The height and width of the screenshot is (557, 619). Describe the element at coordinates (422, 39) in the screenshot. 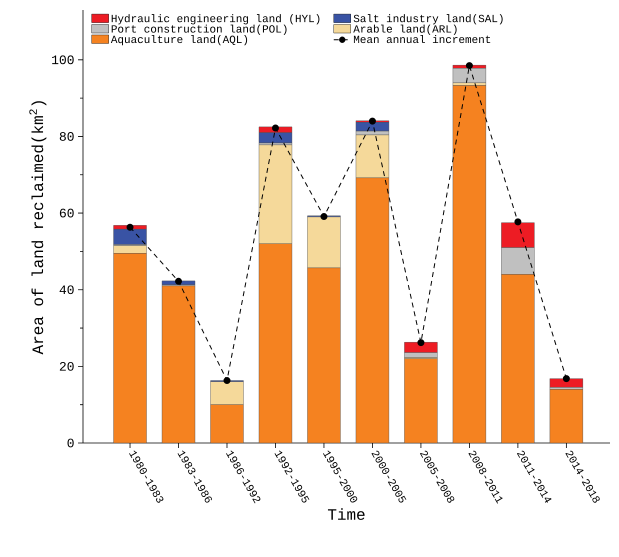

I see `legend-label: Mean annual increment` at that location.